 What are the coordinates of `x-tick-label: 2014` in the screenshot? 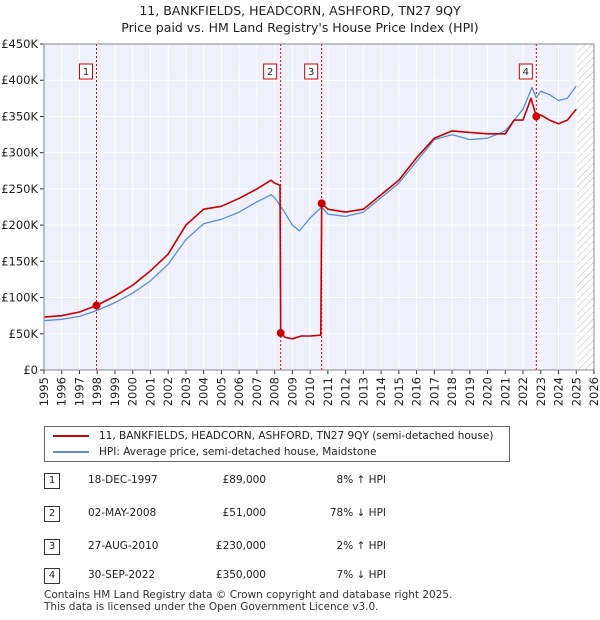 It's located at (381, 391).